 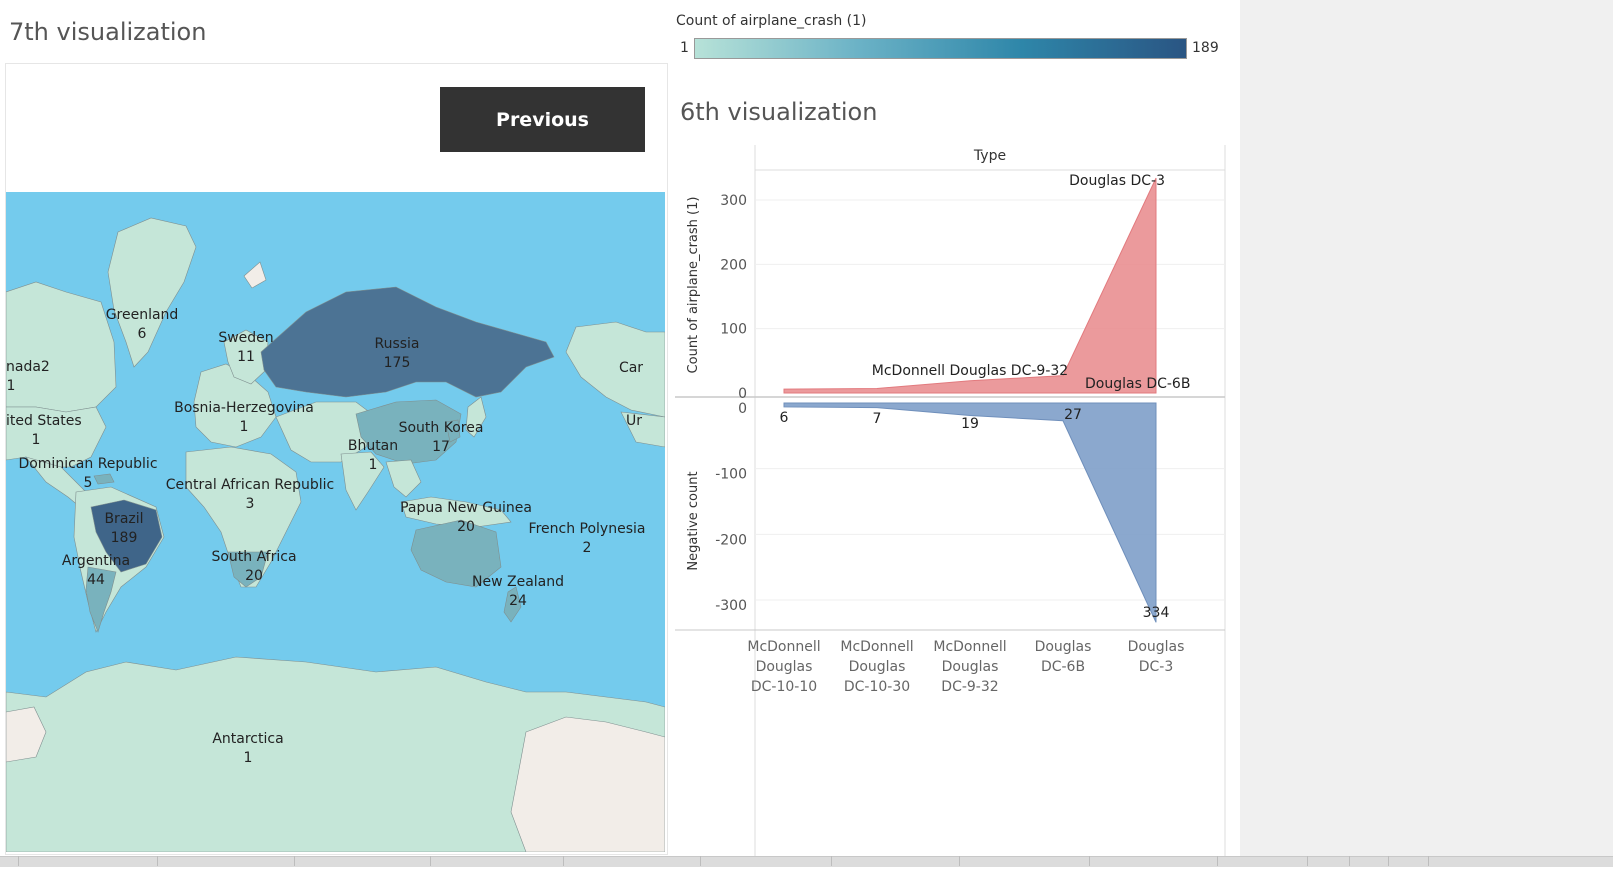 I want to click on country-canada-east, so click(x=615, y=369).